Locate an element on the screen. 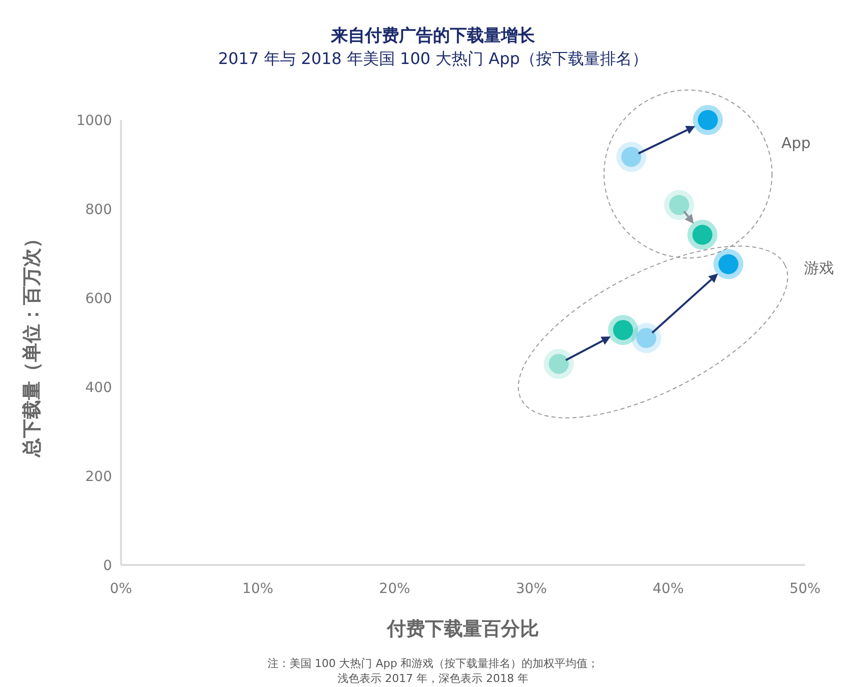 Image resolution: width=867 pixels, height=687 pixels. y-tick-label: 800 is located at coordinates (98, 210).